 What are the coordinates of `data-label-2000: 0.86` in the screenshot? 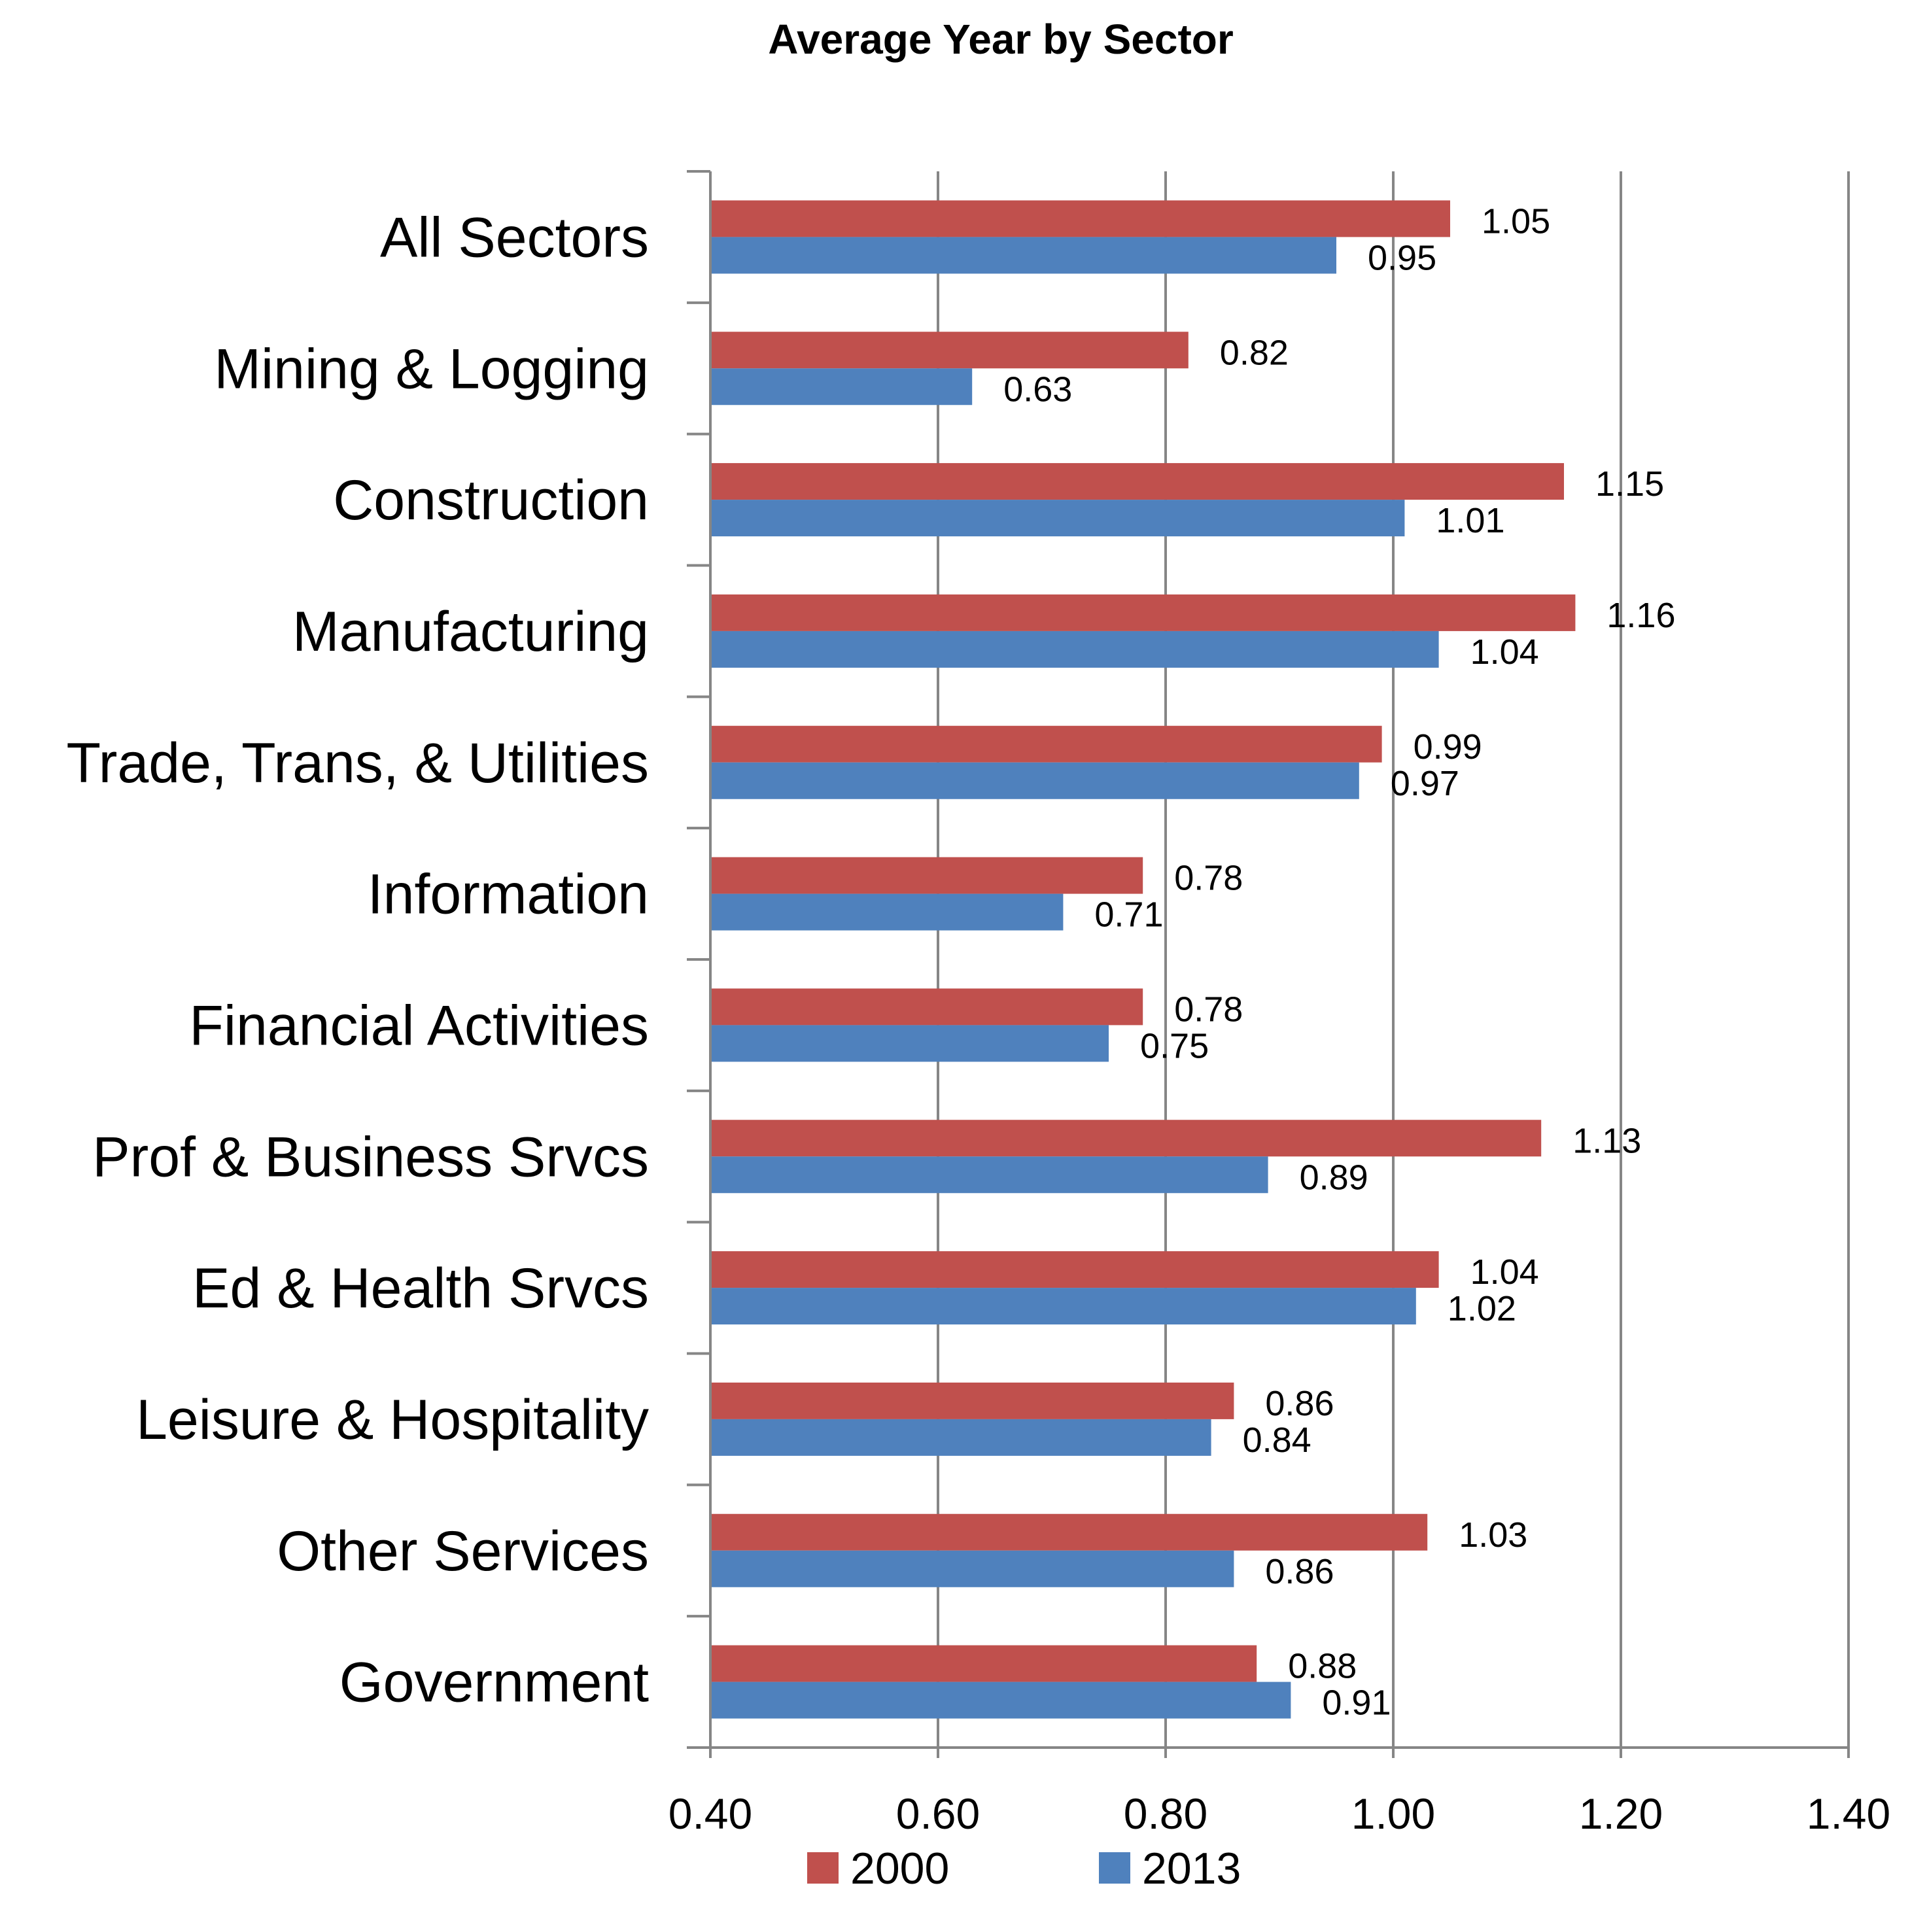 It's located at (1299, 1403).